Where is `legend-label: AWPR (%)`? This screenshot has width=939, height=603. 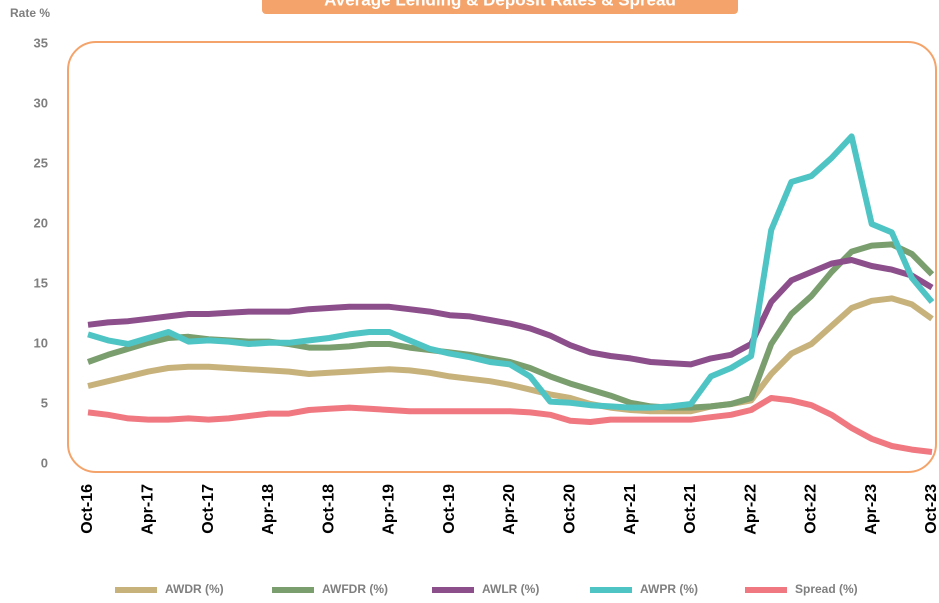 legend-label: AWPR (%) is located at coordinates (669, 589).